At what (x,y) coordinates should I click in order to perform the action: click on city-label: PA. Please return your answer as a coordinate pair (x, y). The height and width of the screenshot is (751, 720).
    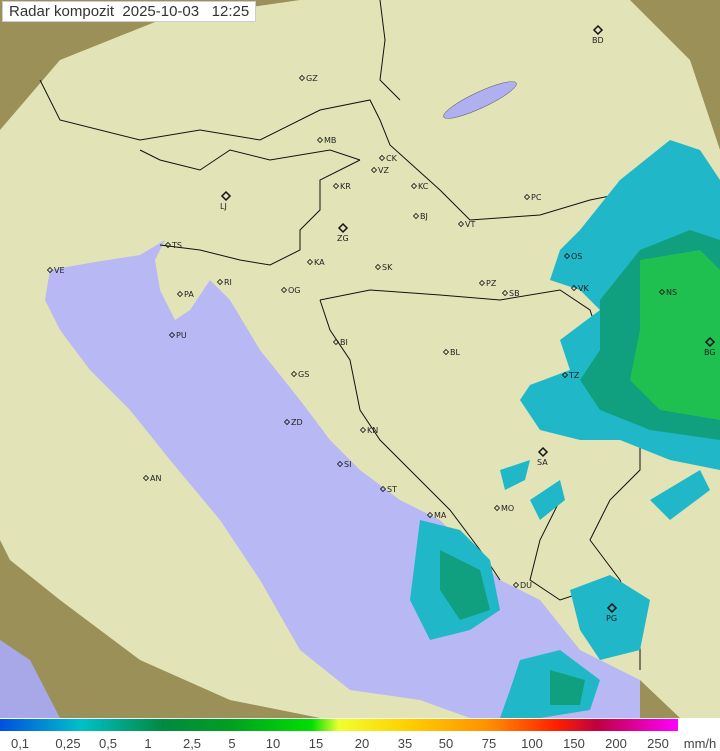
    Looking at the image, I should click on (189, 294).